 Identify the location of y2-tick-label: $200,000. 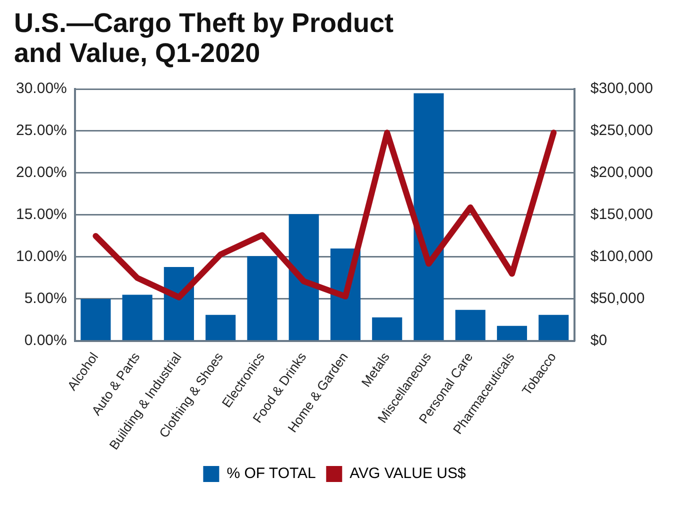
(622, 173).